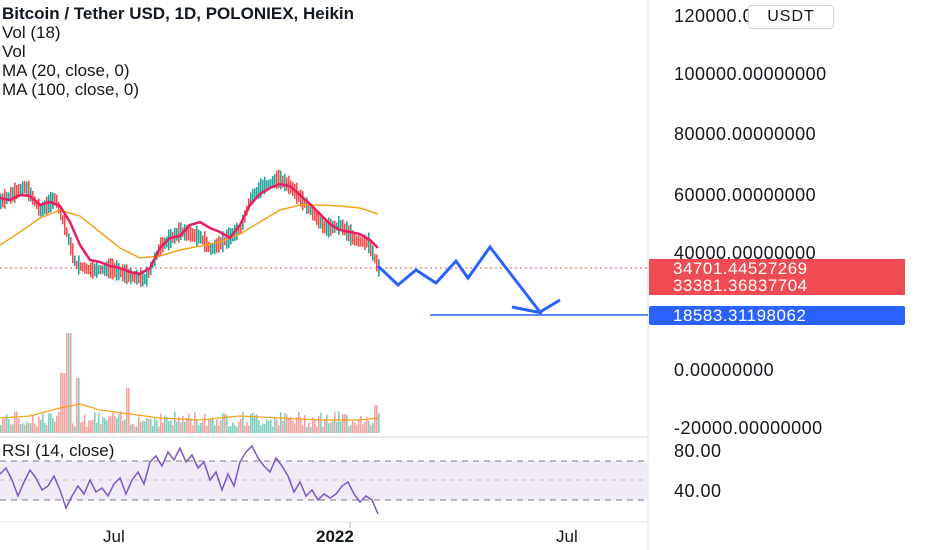 The width and height of the screenshot is (932, 550). Describe the element at coordinates (791, 17) in the screenshot. I see `currency-button: USDT` at that location.